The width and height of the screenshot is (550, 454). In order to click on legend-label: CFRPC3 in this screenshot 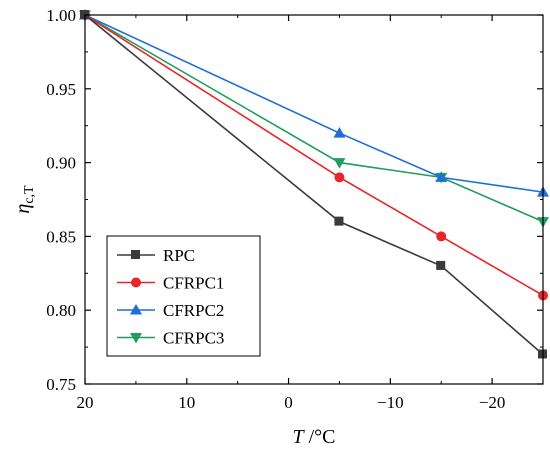, I will do `click(193, 338)`.